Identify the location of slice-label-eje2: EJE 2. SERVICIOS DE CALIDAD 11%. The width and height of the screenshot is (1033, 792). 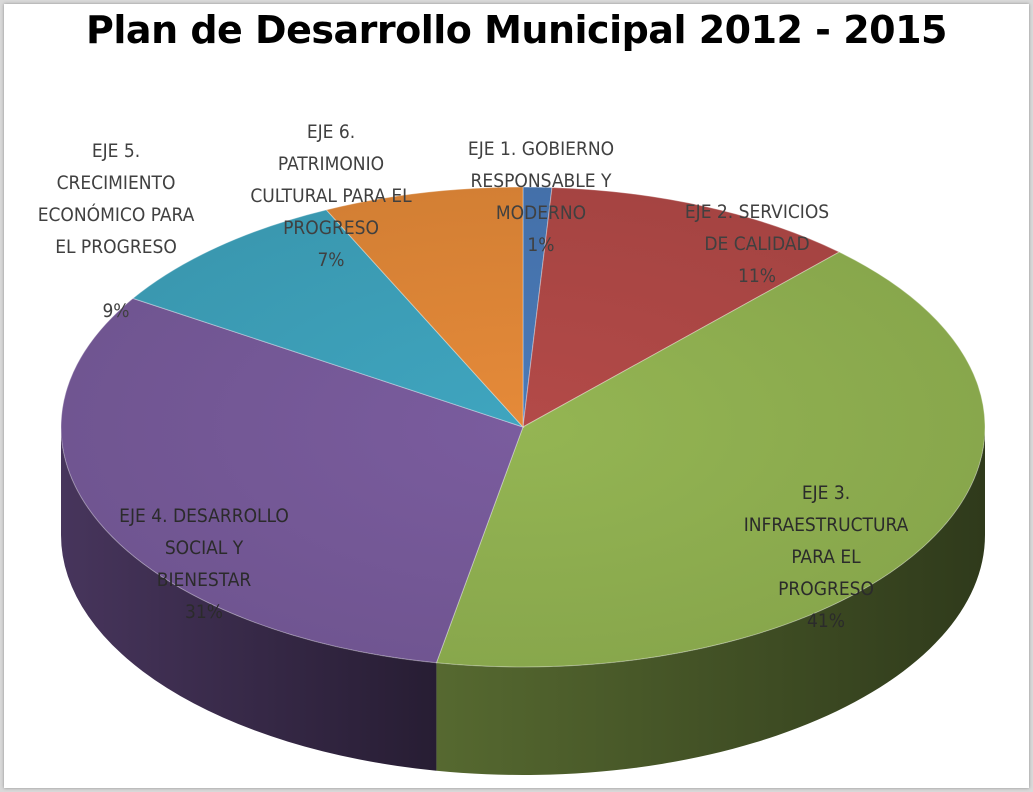
(757, 244).